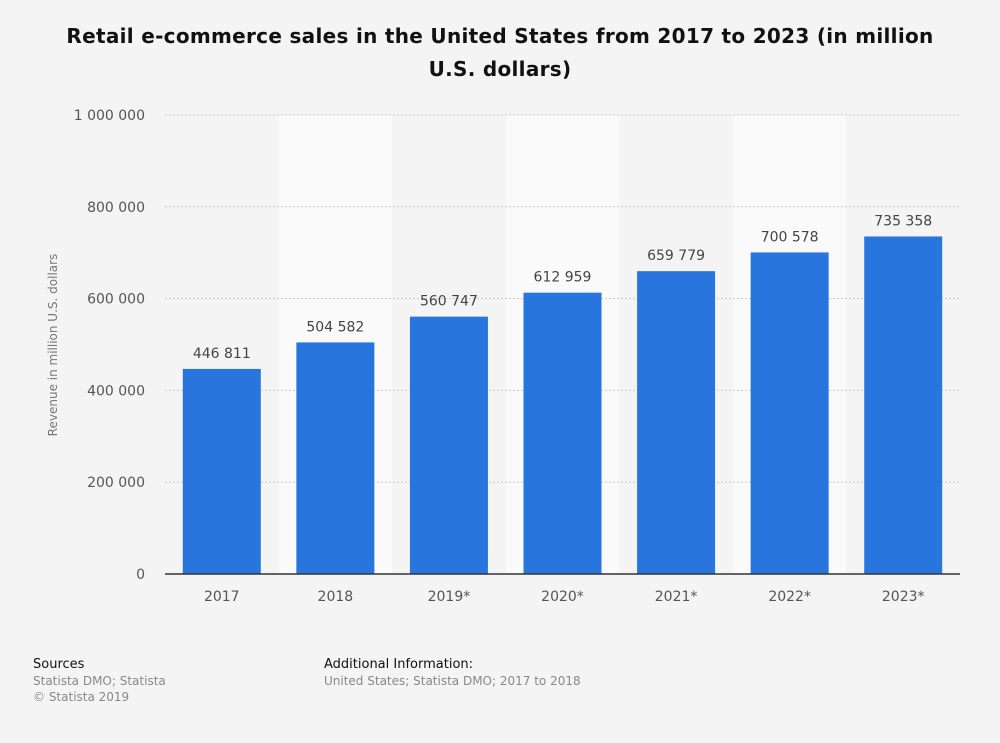 The width and height of the screenshot is (1000, 743). I want to click on data-label: 659 779, so click(676, 256).